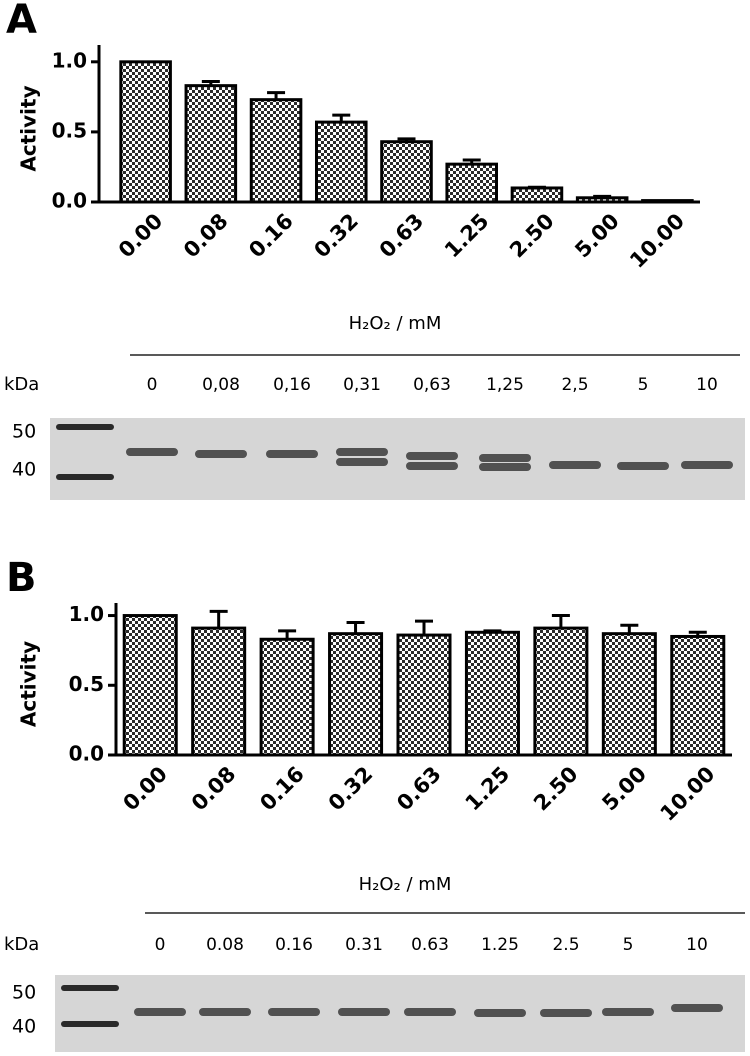 This screenshot has height=1056, width=750. Describe the element at coordinates (430, 945) in the screenshot. I see `lane-label: 0.63` at that location.